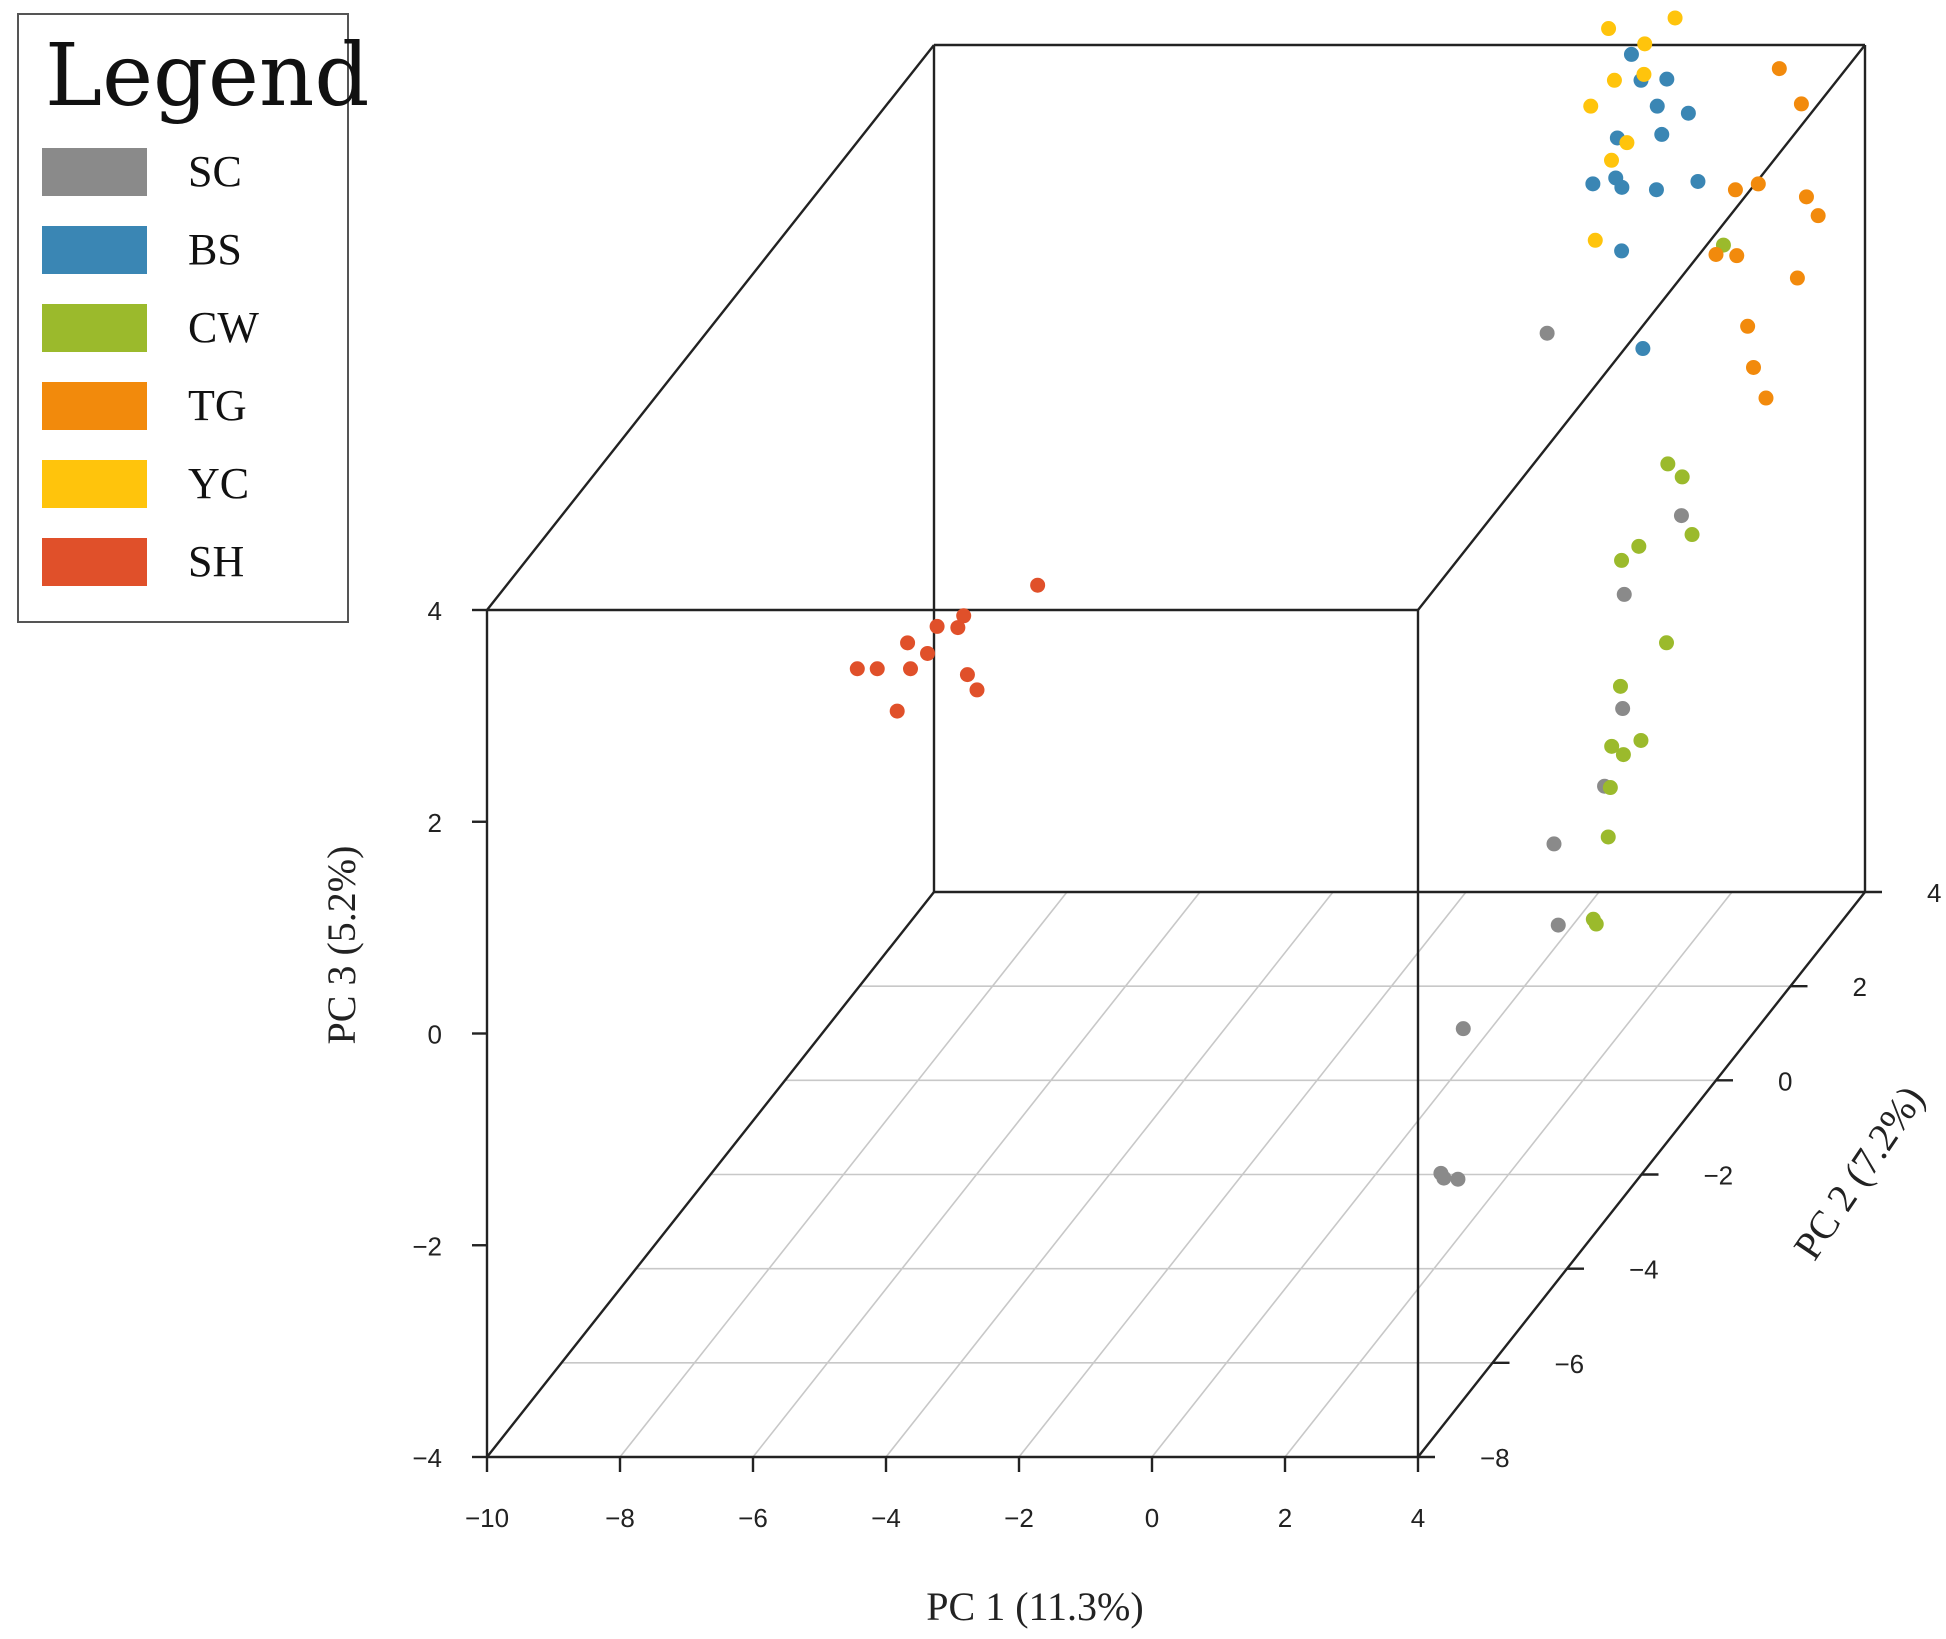 The image size is (1946, 1639). What do you see at coordinates (341, 945) in the screenshot?
I see `z-axis-title: PC 3 (5.2%)` at bounding box center [341, 945].